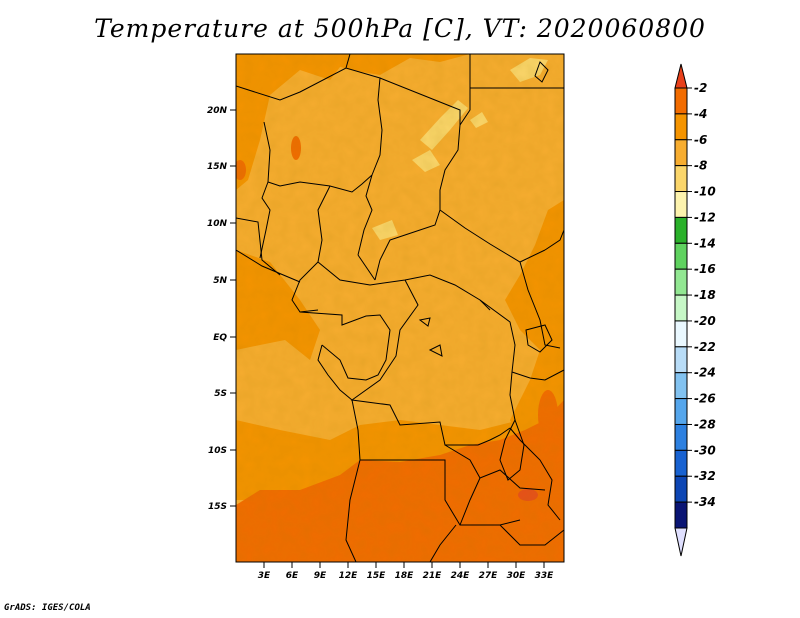 The image size is (800, 618). What do you see at coordinates (217, 167) in the screenshot?
I see `y-tick-label: 15N` at bounding box center [217, 167].